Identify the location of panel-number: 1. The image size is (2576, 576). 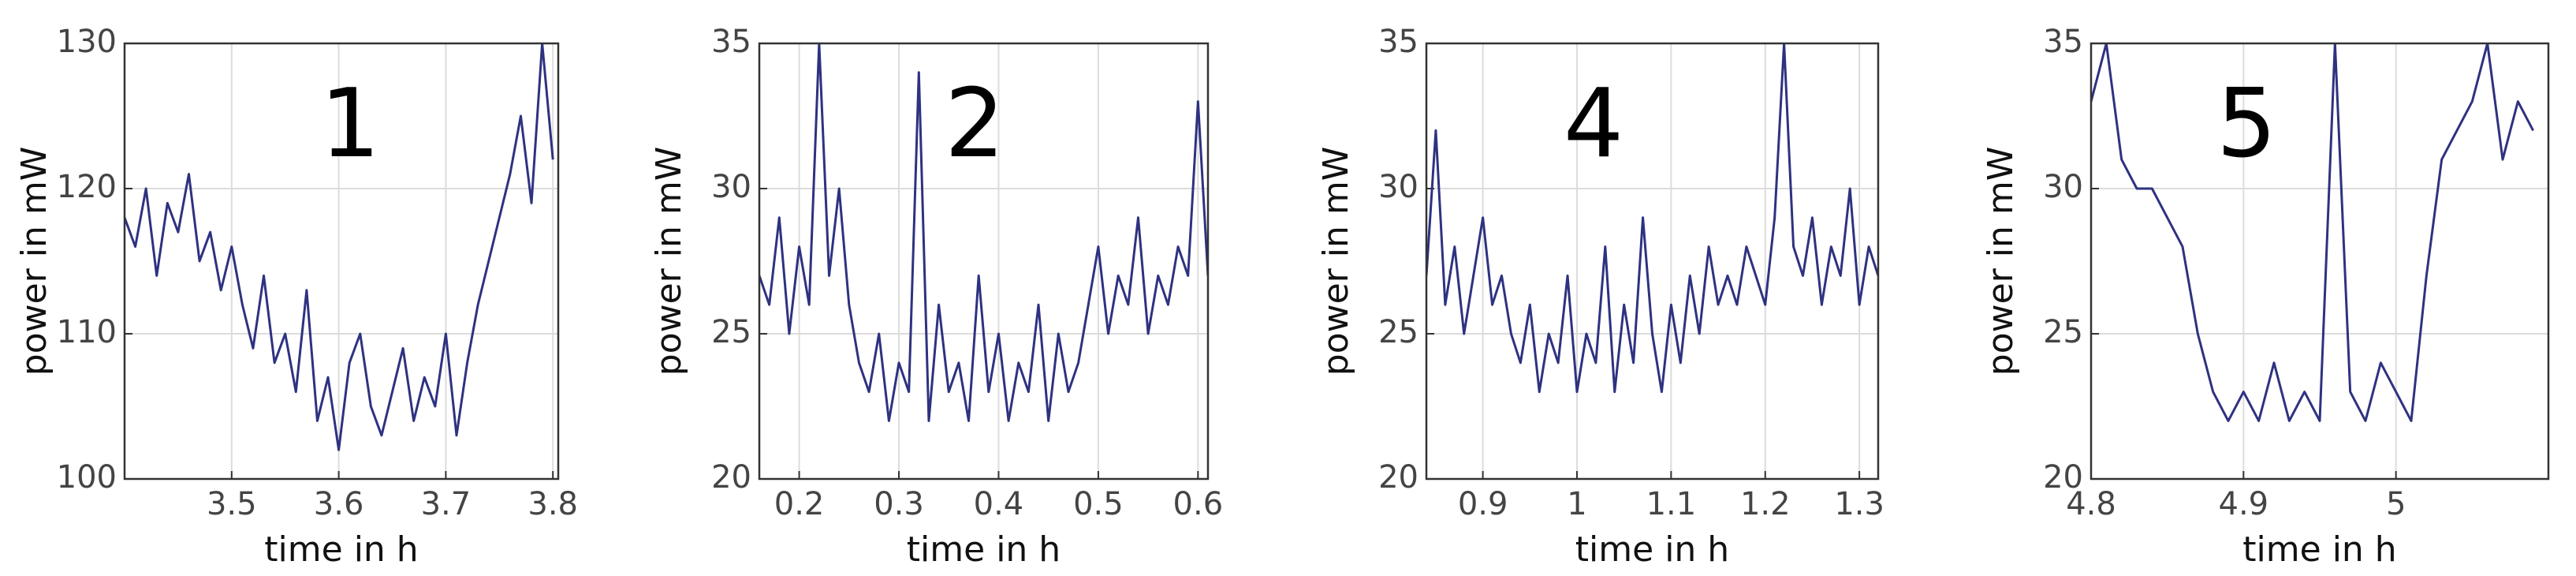
(350, 124).